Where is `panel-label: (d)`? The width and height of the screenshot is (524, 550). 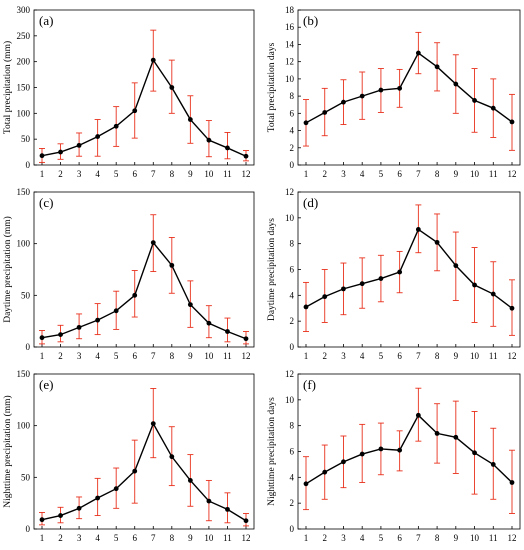 panel-label: (d) is located at coordinates (310, 202).